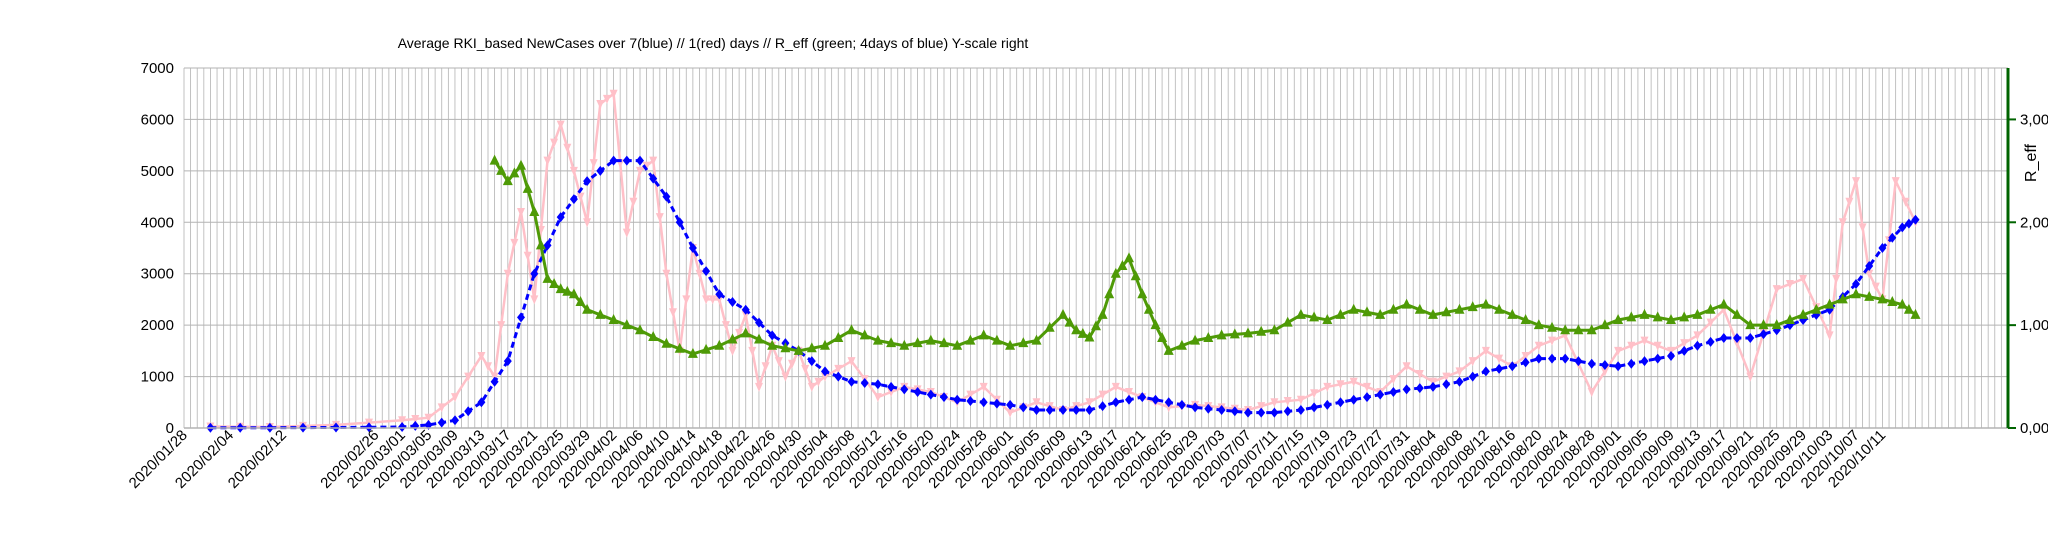 This screenshot has height=537, width=2048. I want to click on y2-tick-label: 1,00, so click(2034, 325).